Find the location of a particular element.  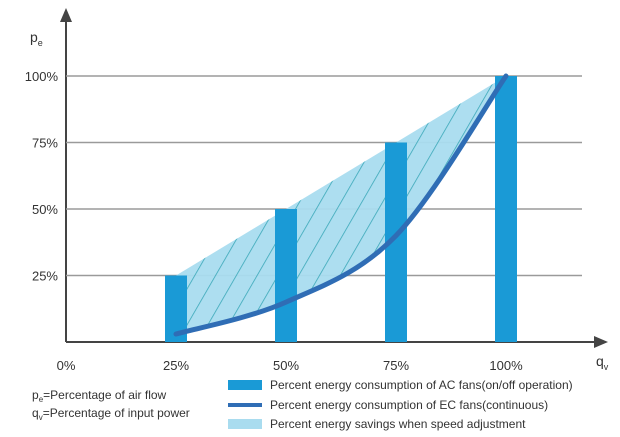

y-axis-label: pe is located at coordinates (36, 38).